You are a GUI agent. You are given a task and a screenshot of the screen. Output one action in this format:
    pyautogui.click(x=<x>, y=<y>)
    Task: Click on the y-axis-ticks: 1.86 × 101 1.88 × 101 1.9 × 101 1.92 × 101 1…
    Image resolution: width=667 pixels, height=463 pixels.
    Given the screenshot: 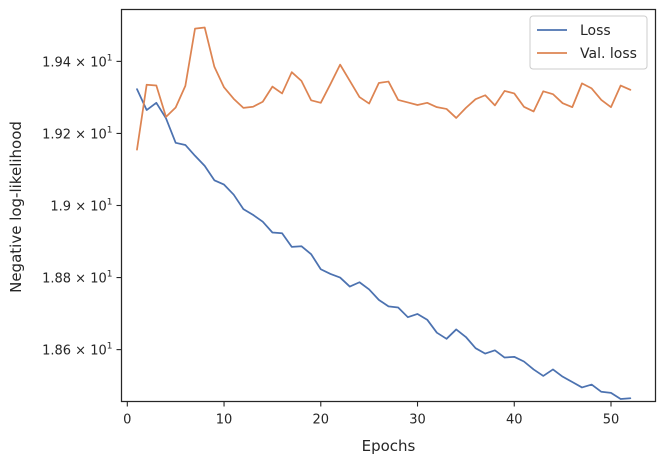 What is the action you would take?
    pyautogui.click(x=82, y=206)
    